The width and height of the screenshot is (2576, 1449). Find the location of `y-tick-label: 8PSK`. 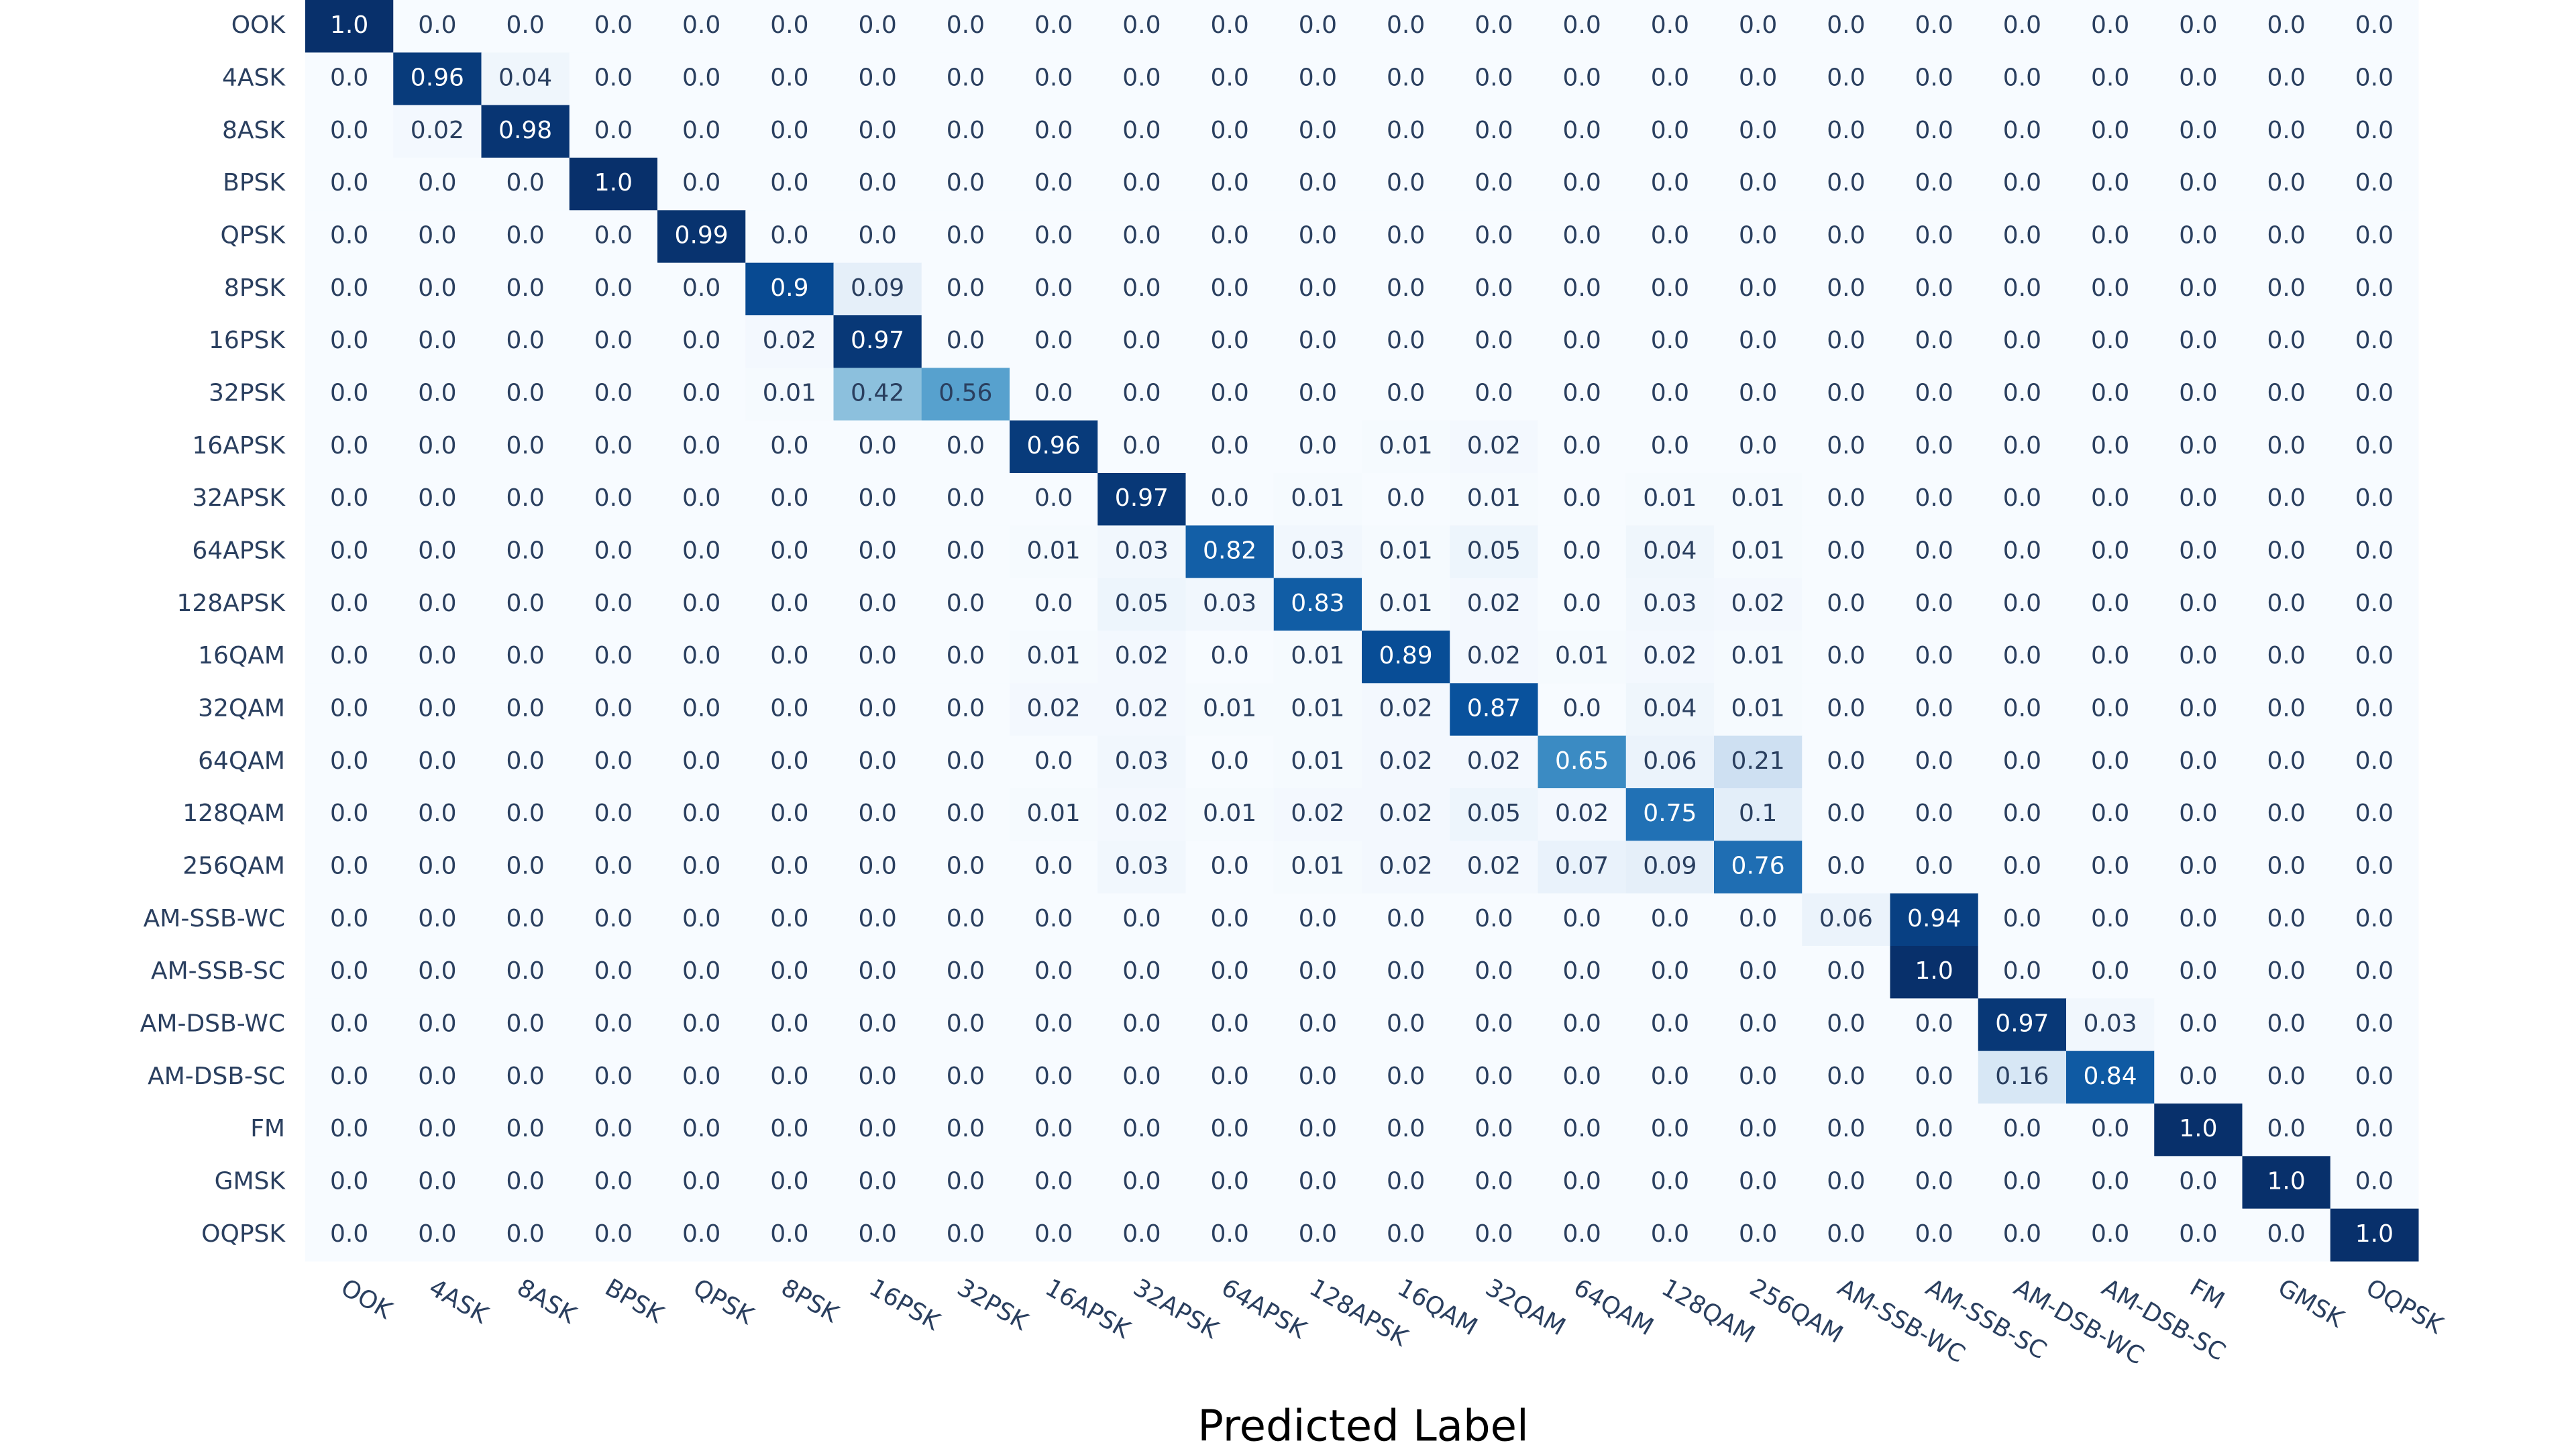

y-tick-label: 8PSK is located at coordinates (255, 288).